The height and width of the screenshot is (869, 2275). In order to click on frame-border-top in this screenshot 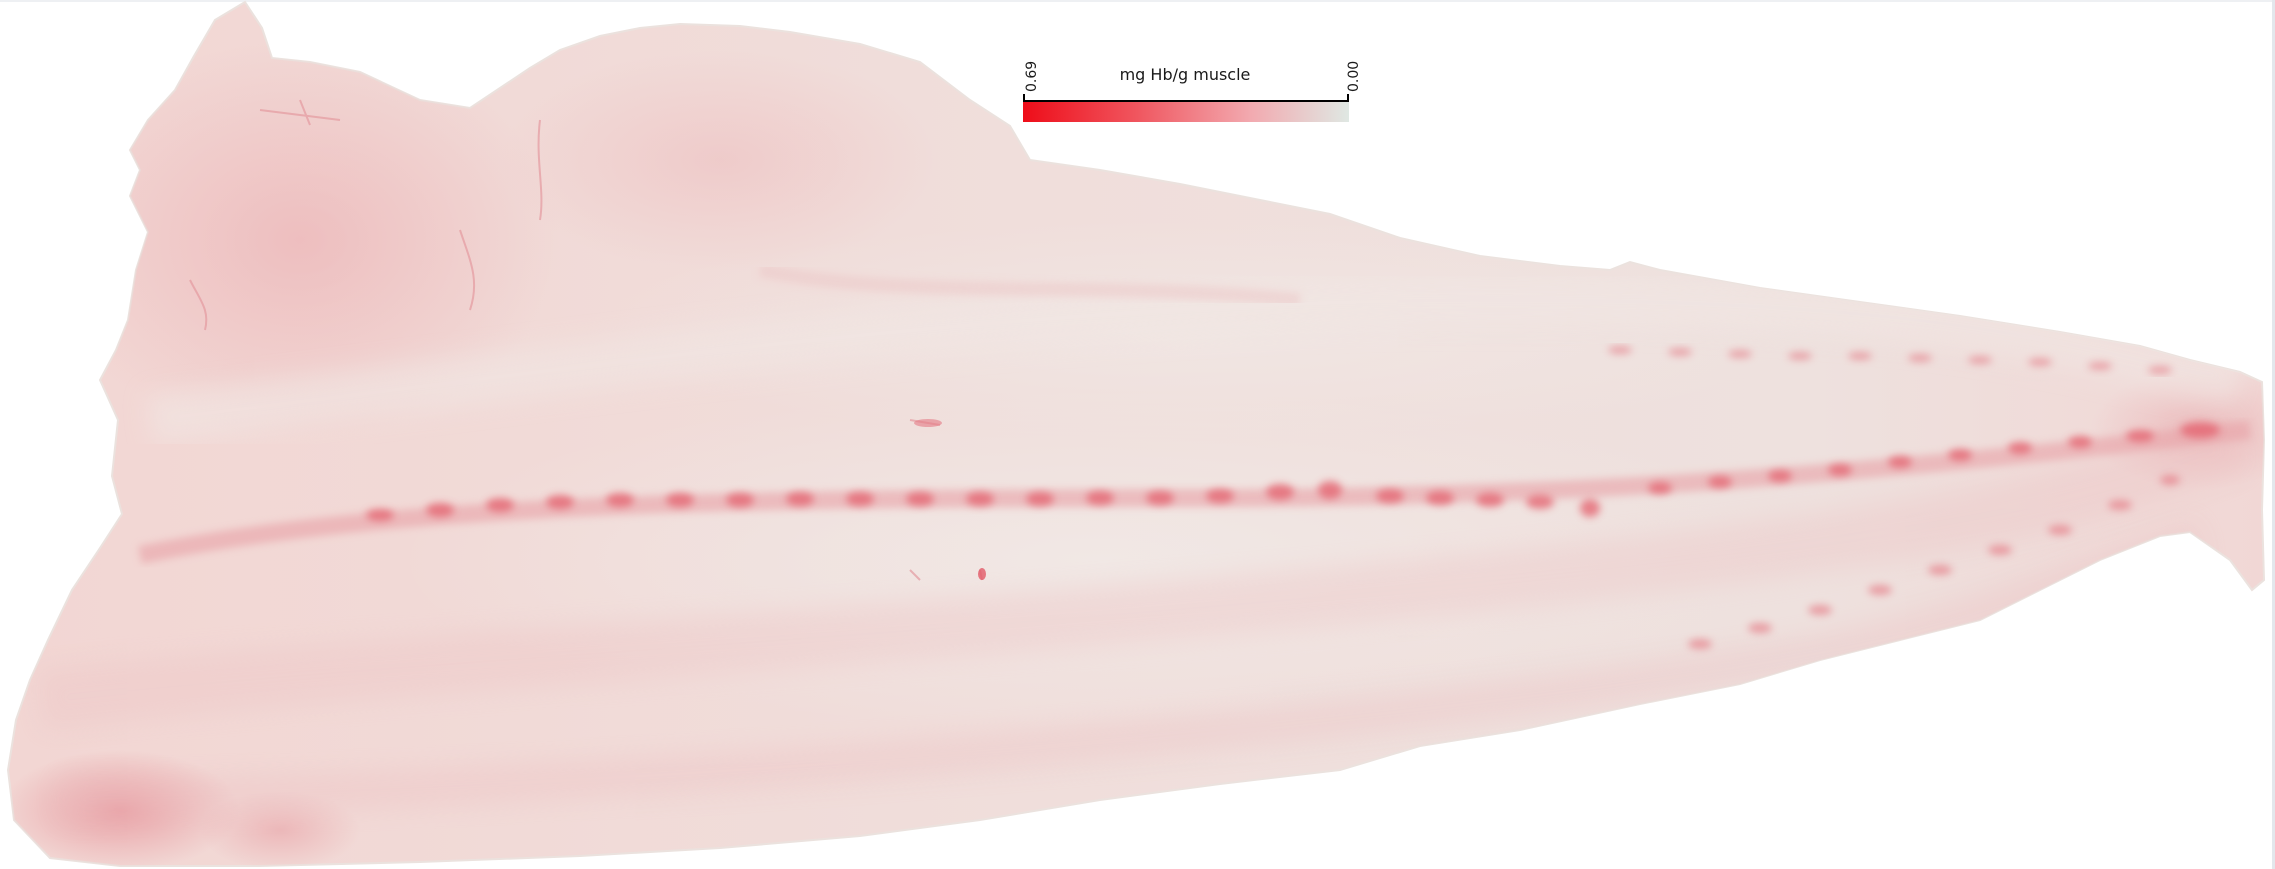, I will do `click(1137, 1)`.